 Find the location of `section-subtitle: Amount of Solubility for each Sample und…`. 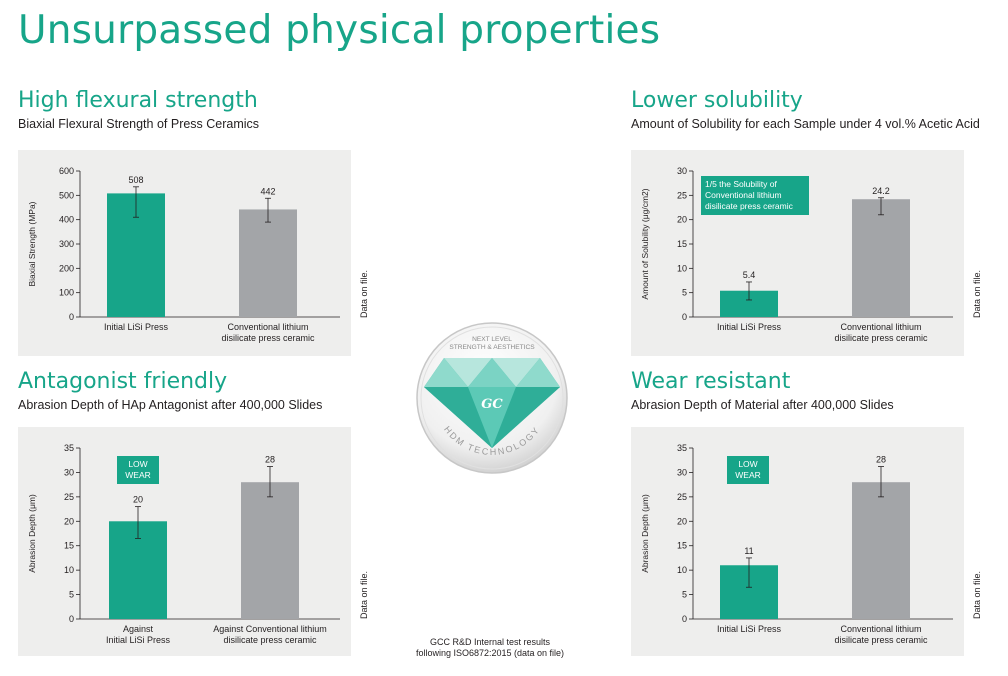

section-subtitle: Amount of Solubility for each Sample und… is located at coordinates (805, 124).